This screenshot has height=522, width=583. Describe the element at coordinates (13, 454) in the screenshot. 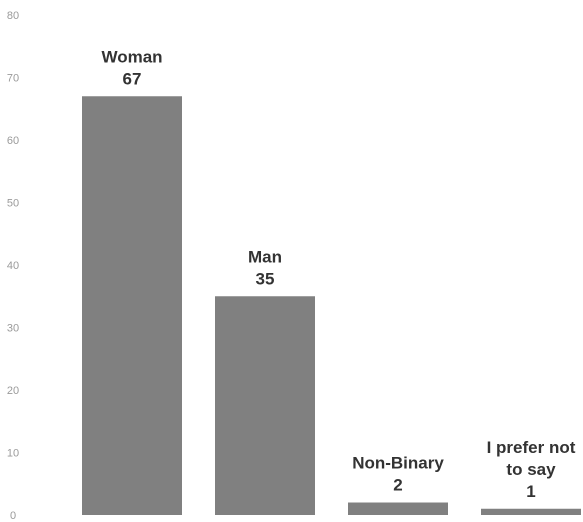

I see `y-tick-label: 10` at that location.